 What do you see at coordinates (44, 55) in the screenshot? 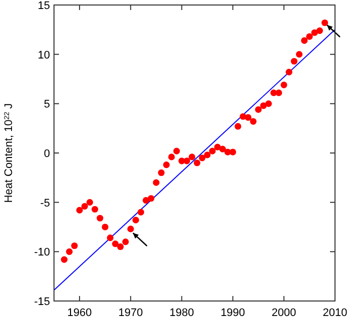
I see `y-tick-label: 10` at bounding box center [44, 55].